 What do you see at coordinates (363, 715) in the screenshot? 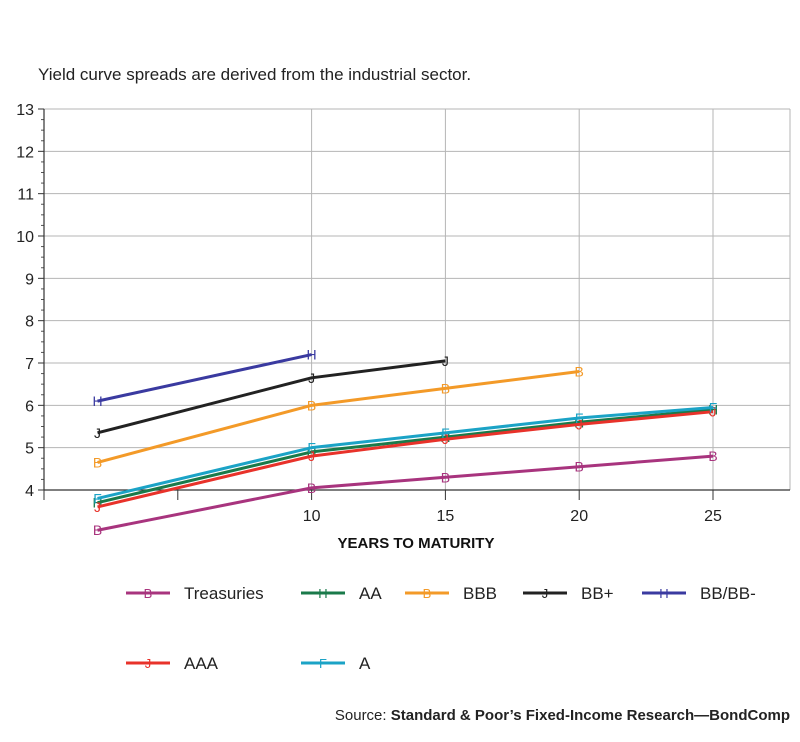
I see `source-prefix: Source:` at bounding box center [363, 715].